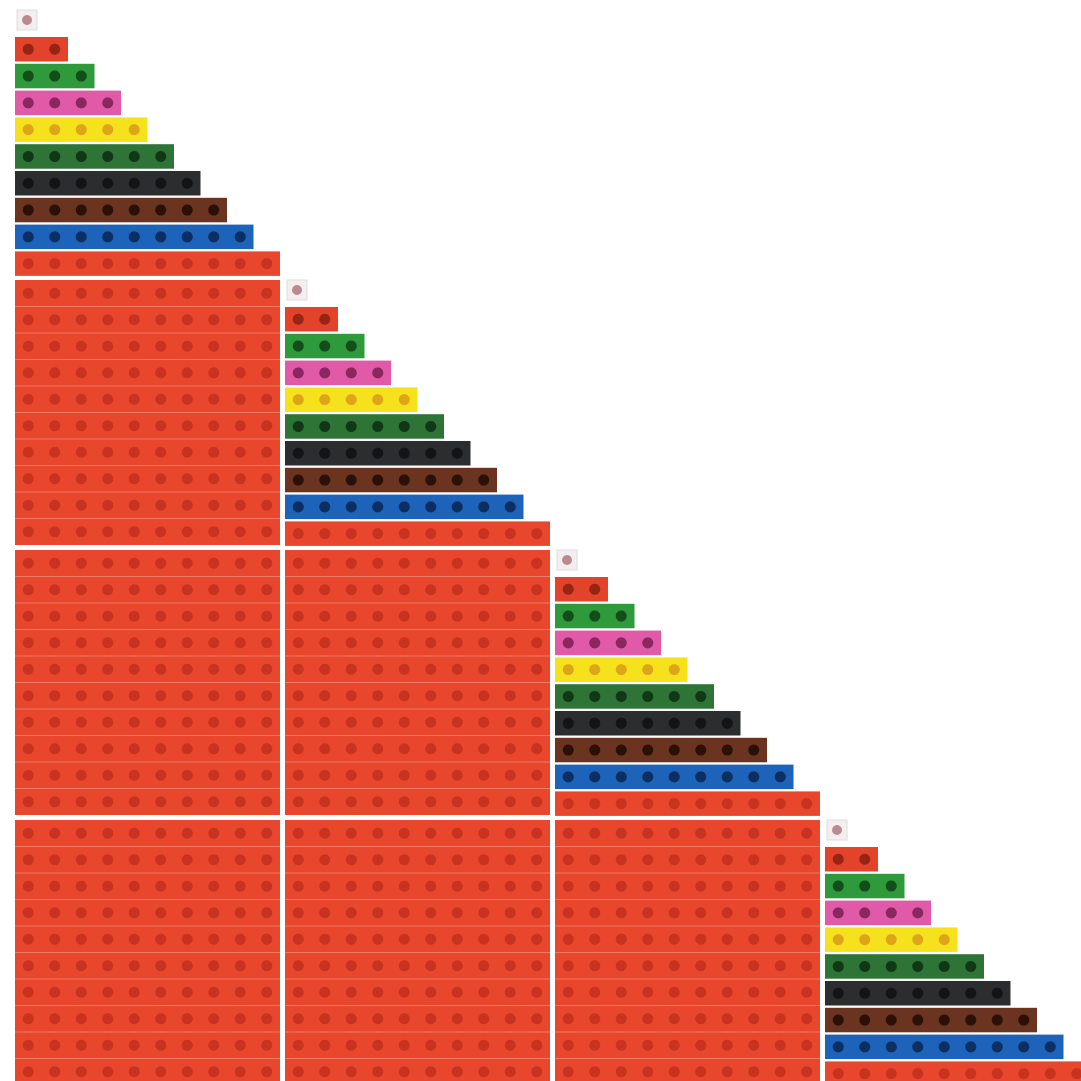 The width and height of the screenshot is (1081, 1081). What do you see at coordinates (417, 682) in the screenshot?
I see `bead-square` at bounding box center [417, 682].